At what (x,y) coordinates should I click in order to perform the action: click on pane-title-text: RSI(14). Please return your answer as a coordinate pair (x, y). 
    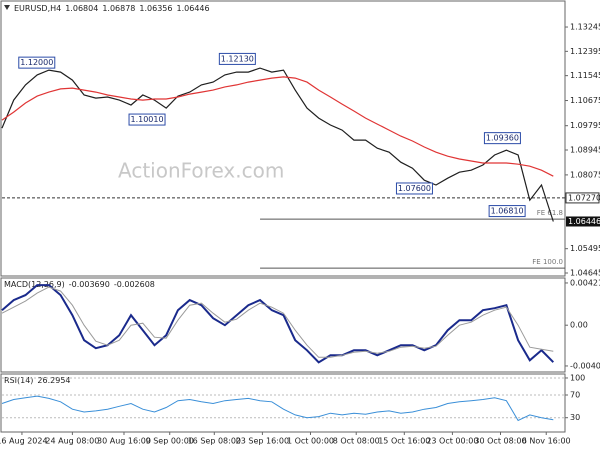
    Looking at the image, I should click on (18, 380).